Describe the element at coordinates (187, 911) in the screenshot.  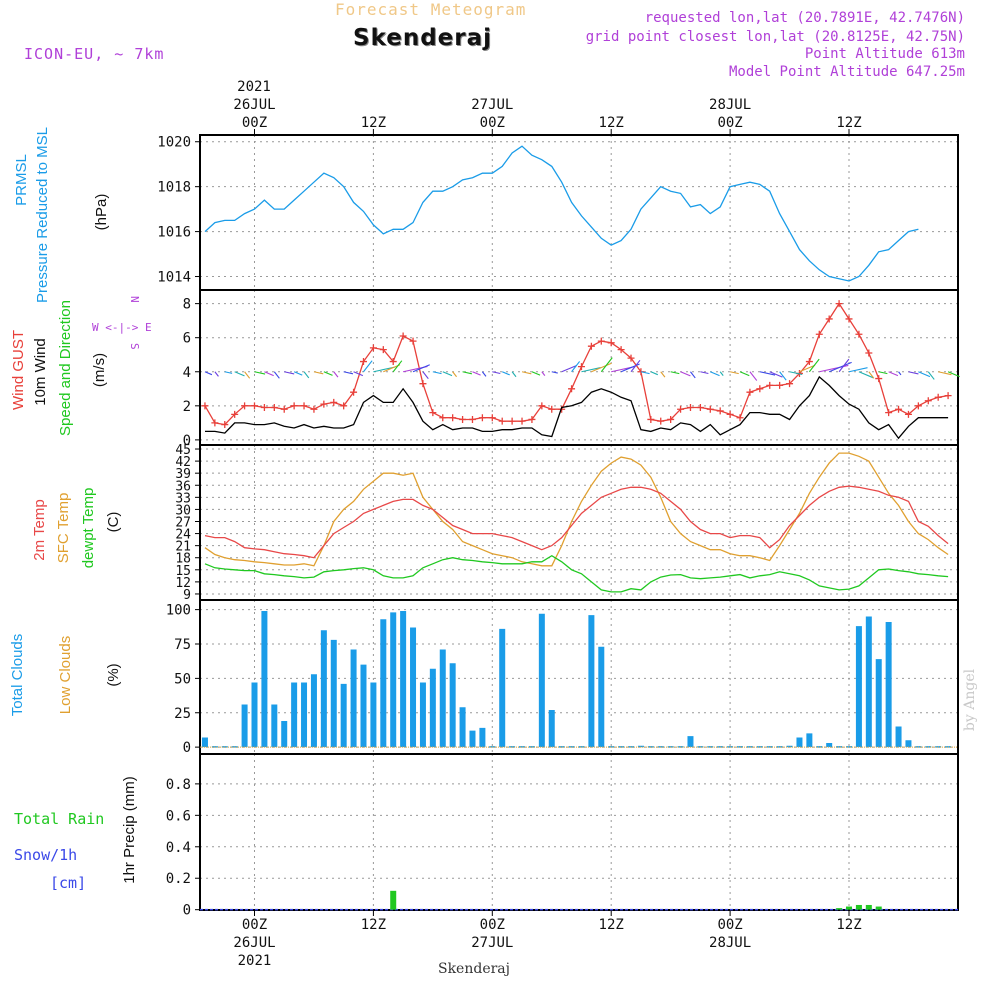
I see `precip-ytick-label: 0` at that location.